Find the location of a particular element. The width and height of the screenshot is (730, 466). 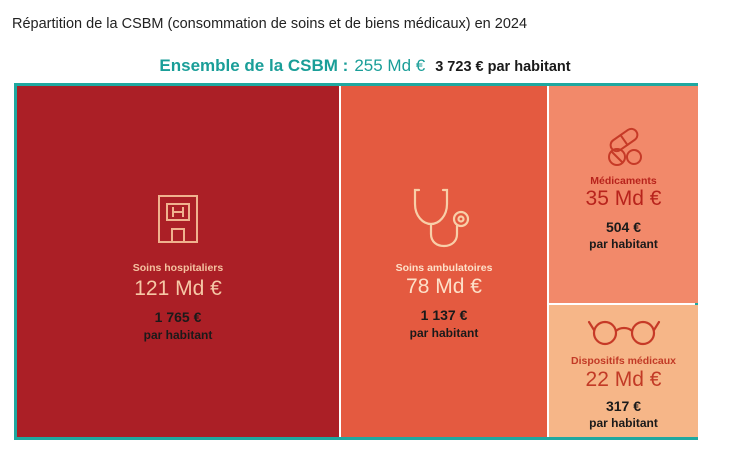

cell-name: Soins ambulatoires is located at coordinates (444, 268).